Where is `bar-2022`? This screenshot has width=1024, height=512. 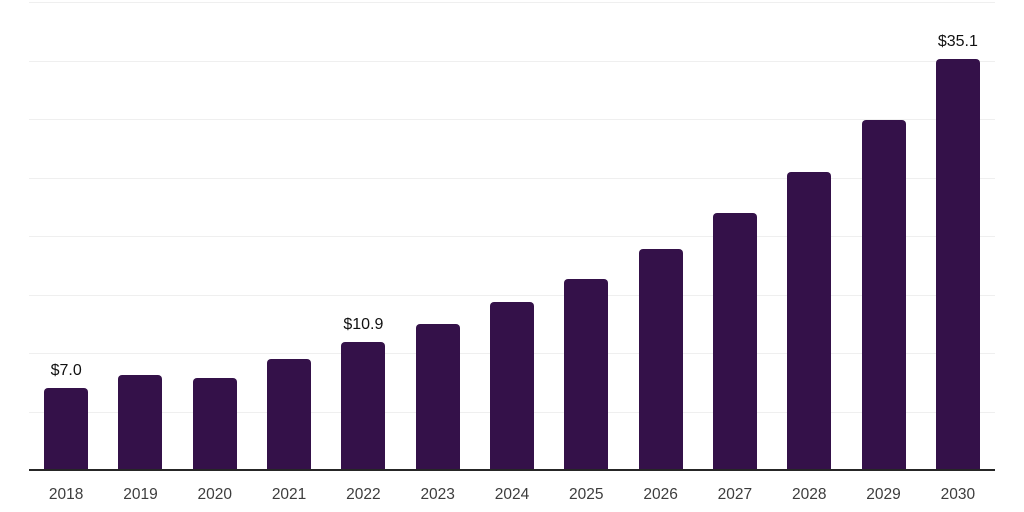
bar-2022 is located at coordinates (363, 406).